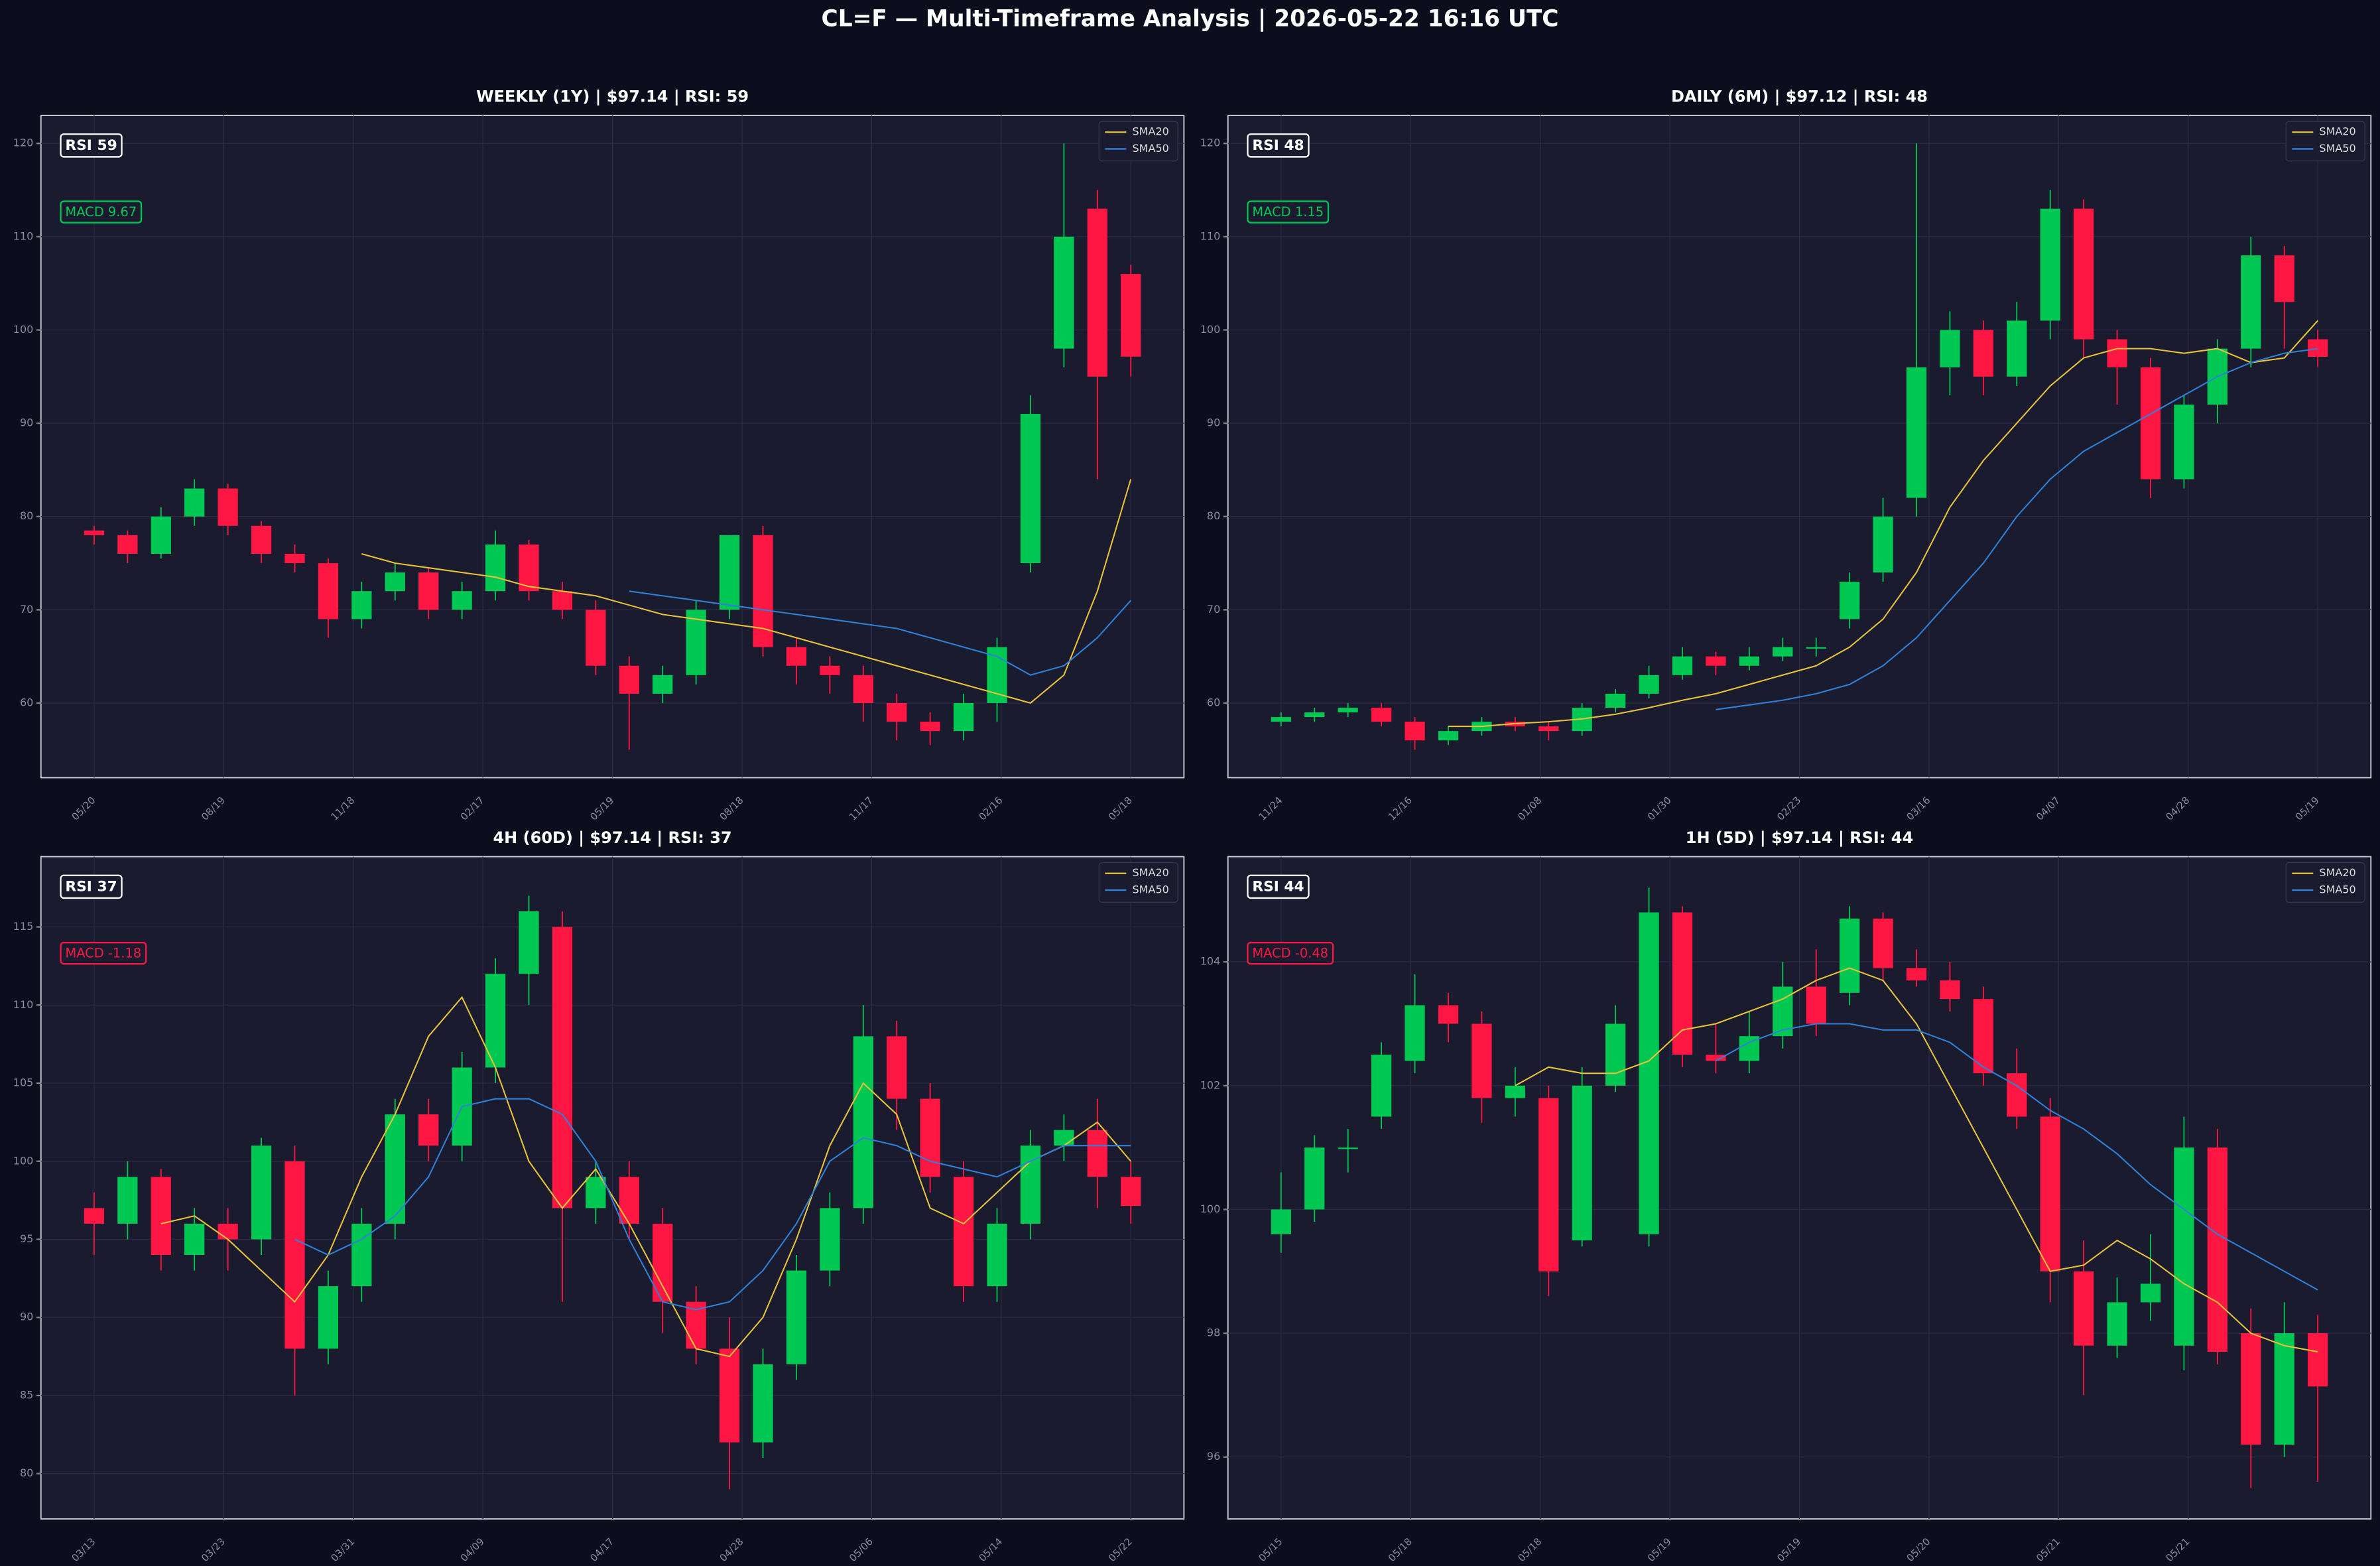 This screenshot has width=2380, height=1566. Describe the element at coordinates (1210, 1084) in the screenshot. I see `y-tick-label: 102` at that location.